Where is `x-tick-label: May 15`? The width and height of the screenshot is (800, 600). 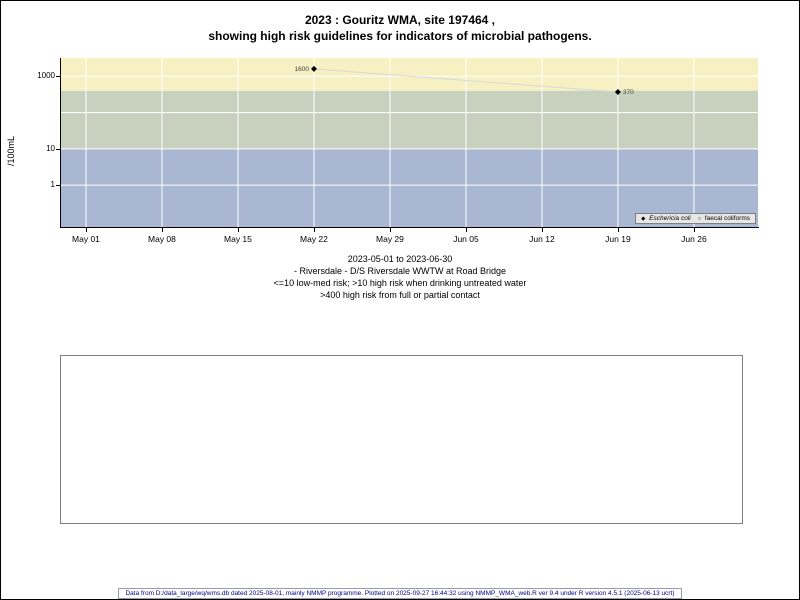 x-tick-label: May 15 is located at coordinates (238, 239).